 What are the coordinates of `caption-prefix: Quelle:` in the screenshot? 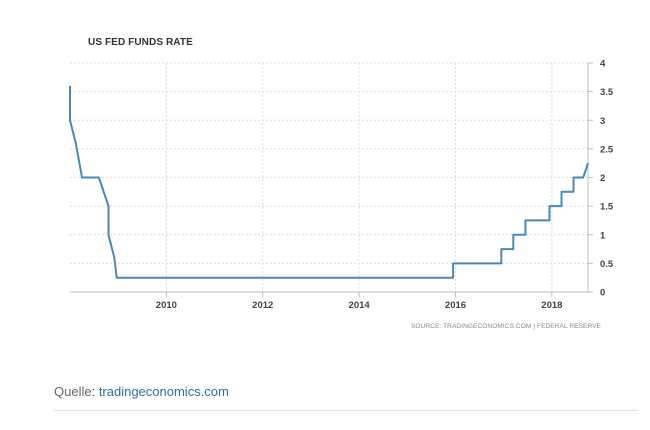 It's located at (76, 391).